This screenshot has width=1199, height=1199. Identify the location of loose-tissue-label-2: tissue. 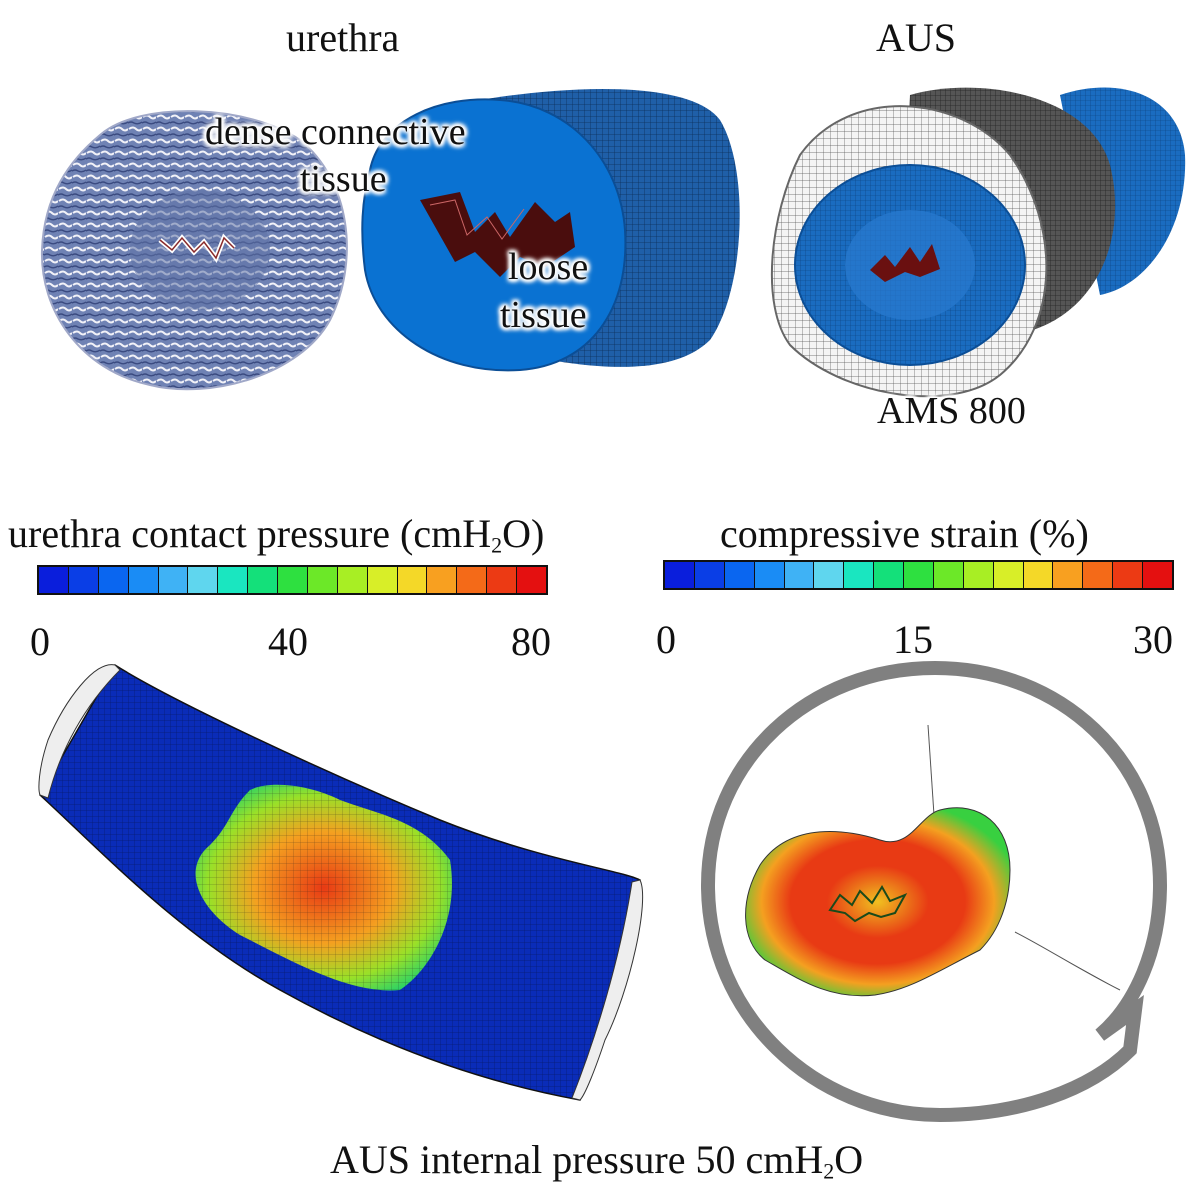
(543, 315).